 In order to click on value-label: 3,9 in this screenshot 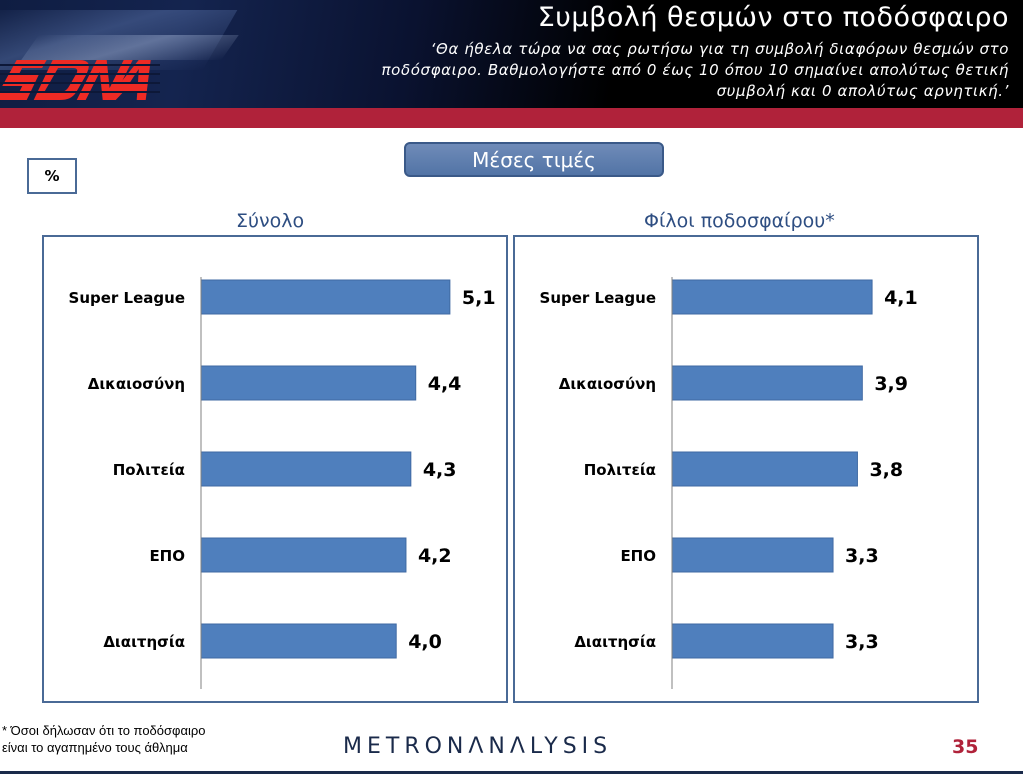, I will do `click(891, 384)`.